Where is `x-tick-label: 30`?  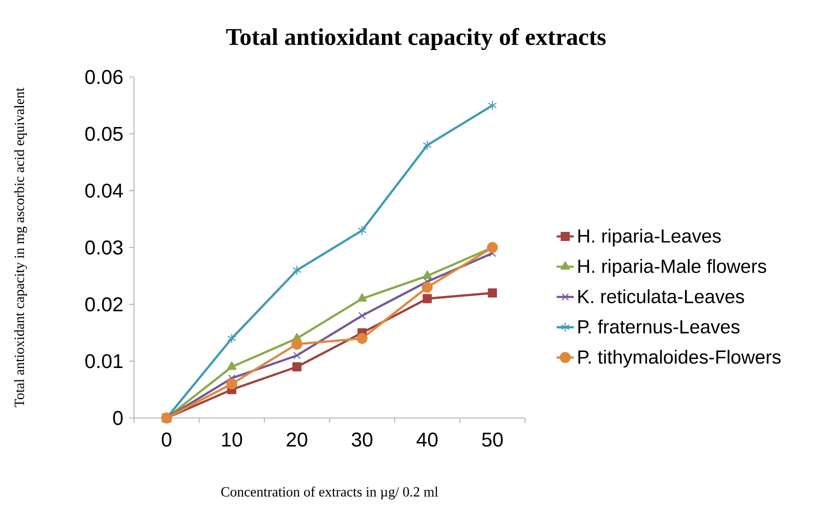
x-tick-label: 30 is located at coordinates (362, 439).